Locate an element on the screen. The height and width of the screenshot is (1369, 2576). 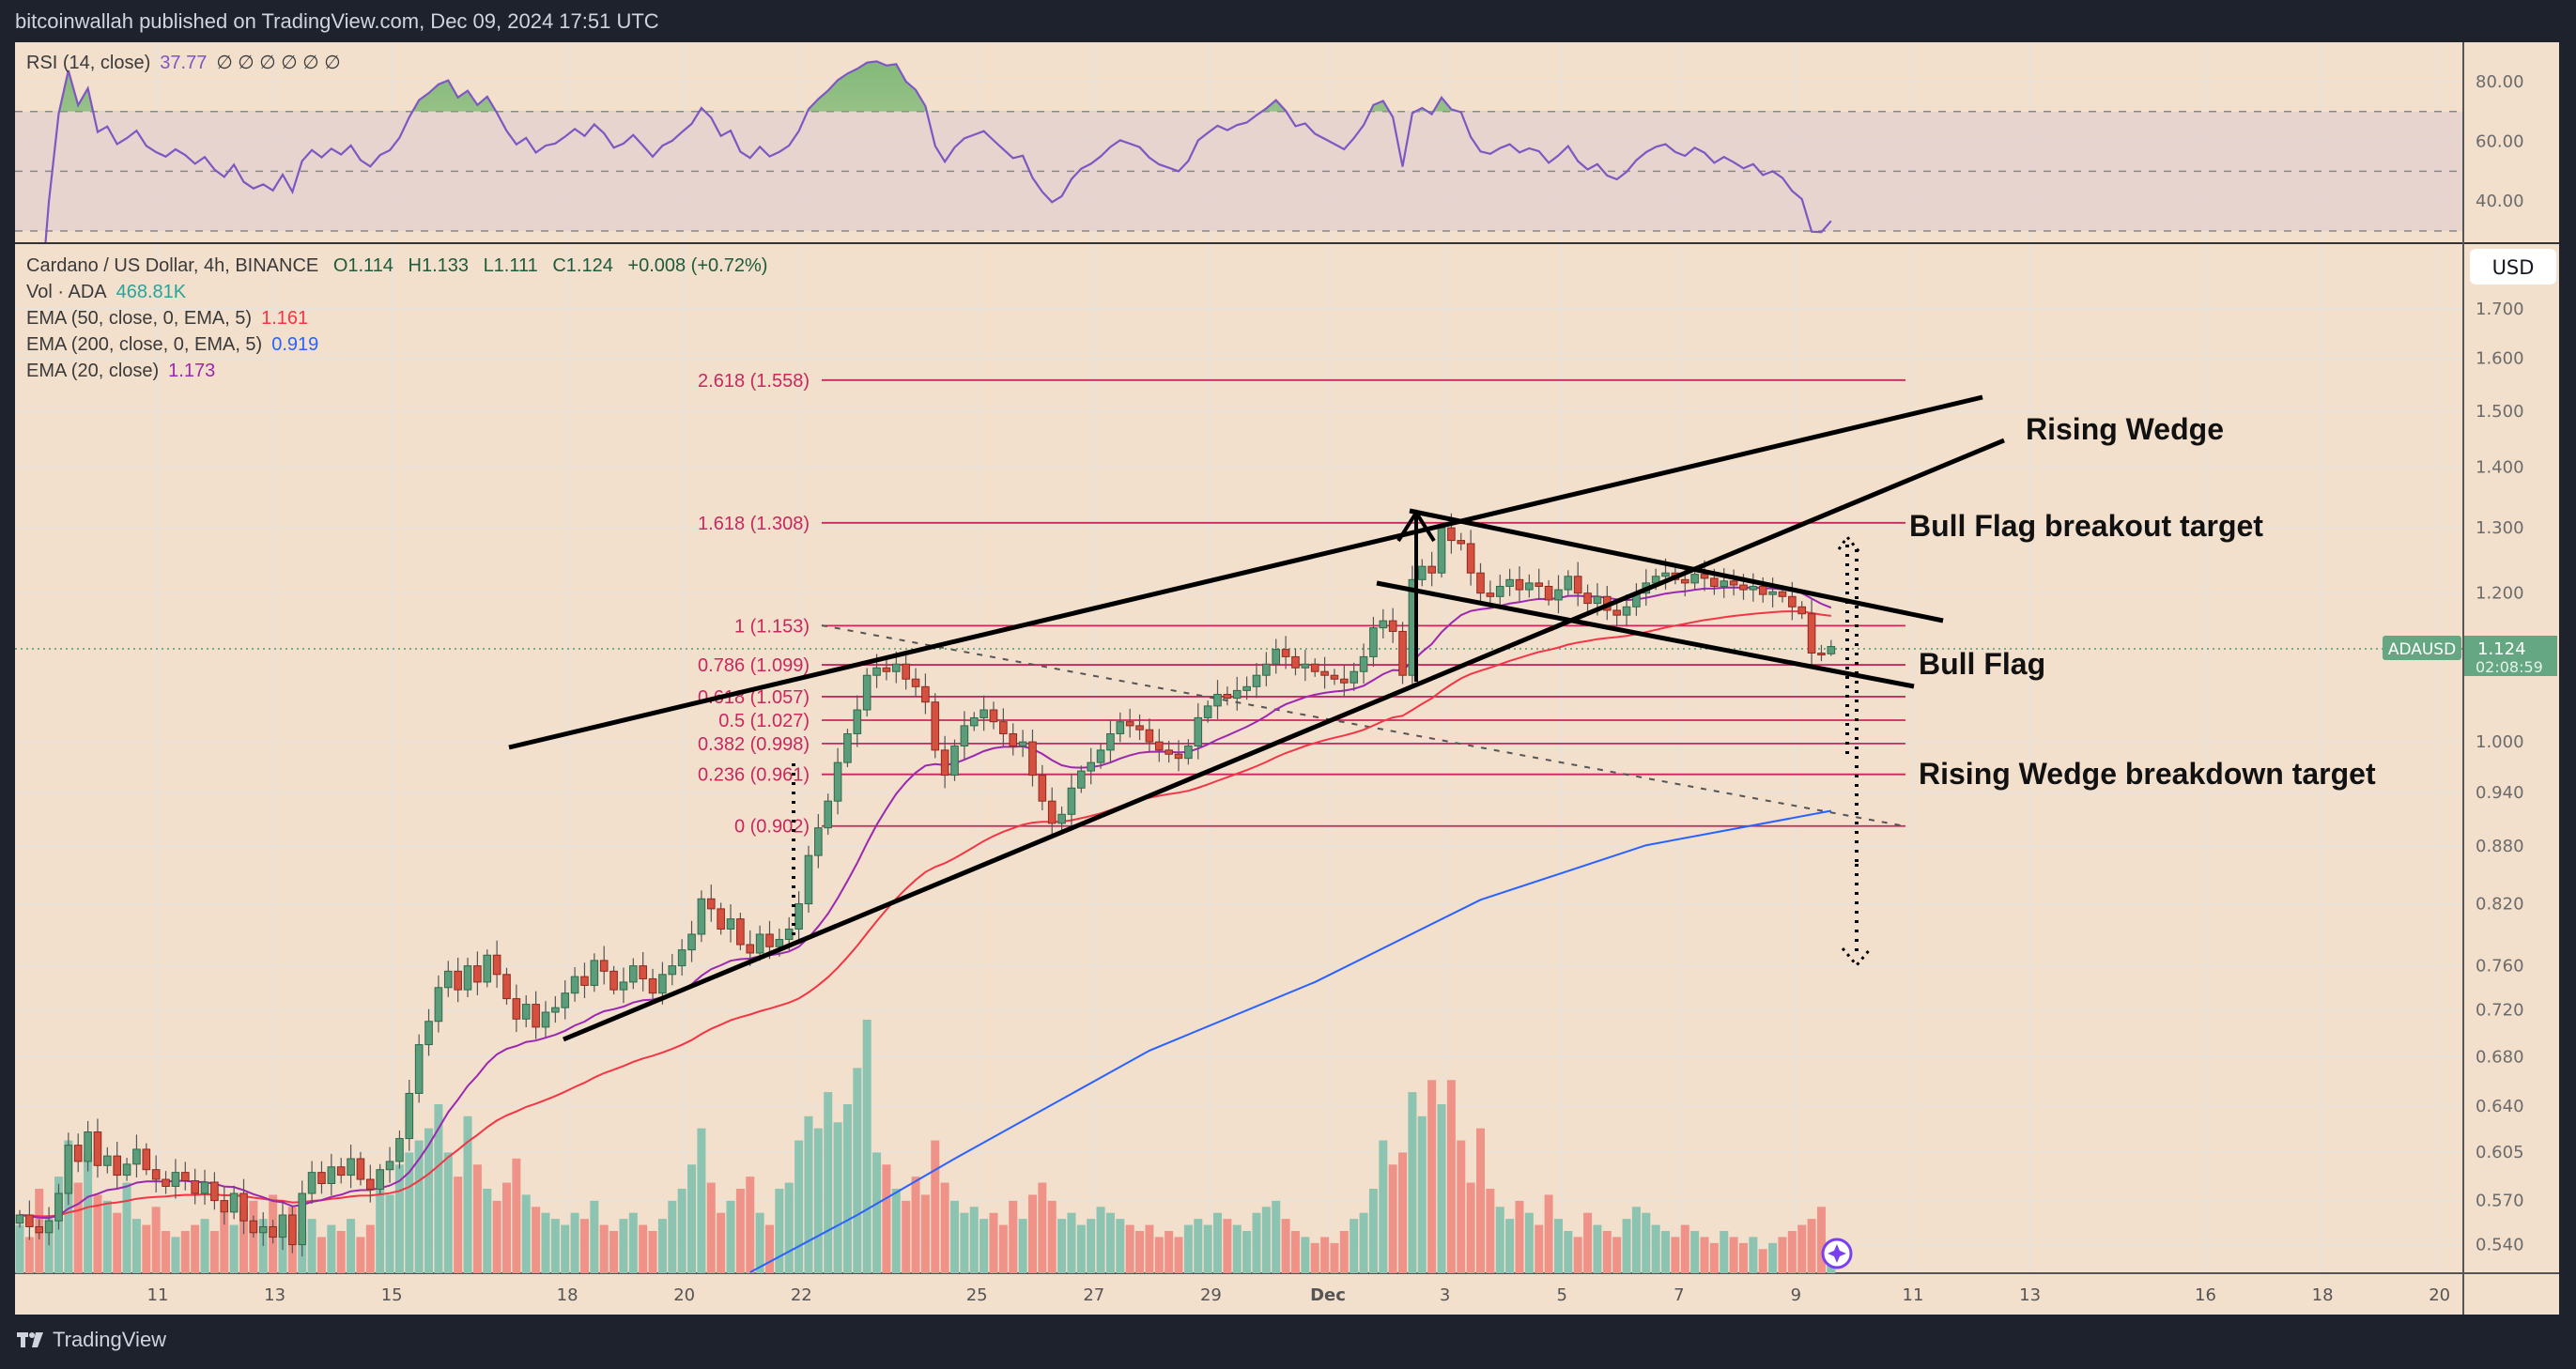
price-tick-label: 0.640 is located at coordinates (2500, 1106).